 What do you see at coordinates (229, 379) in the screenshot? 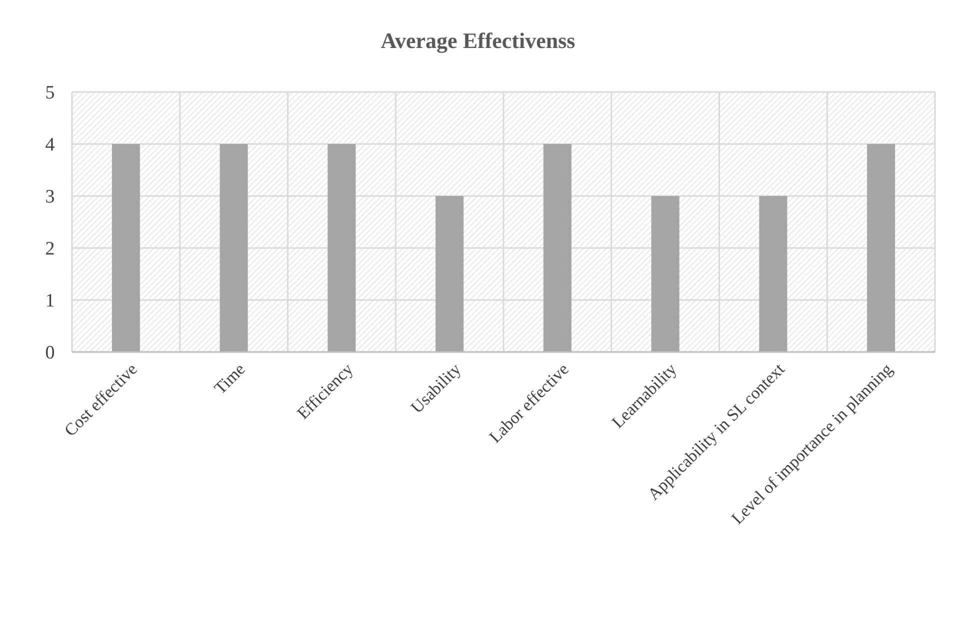
I see `x-tick-label: Time` at bounding box center [229, 379].